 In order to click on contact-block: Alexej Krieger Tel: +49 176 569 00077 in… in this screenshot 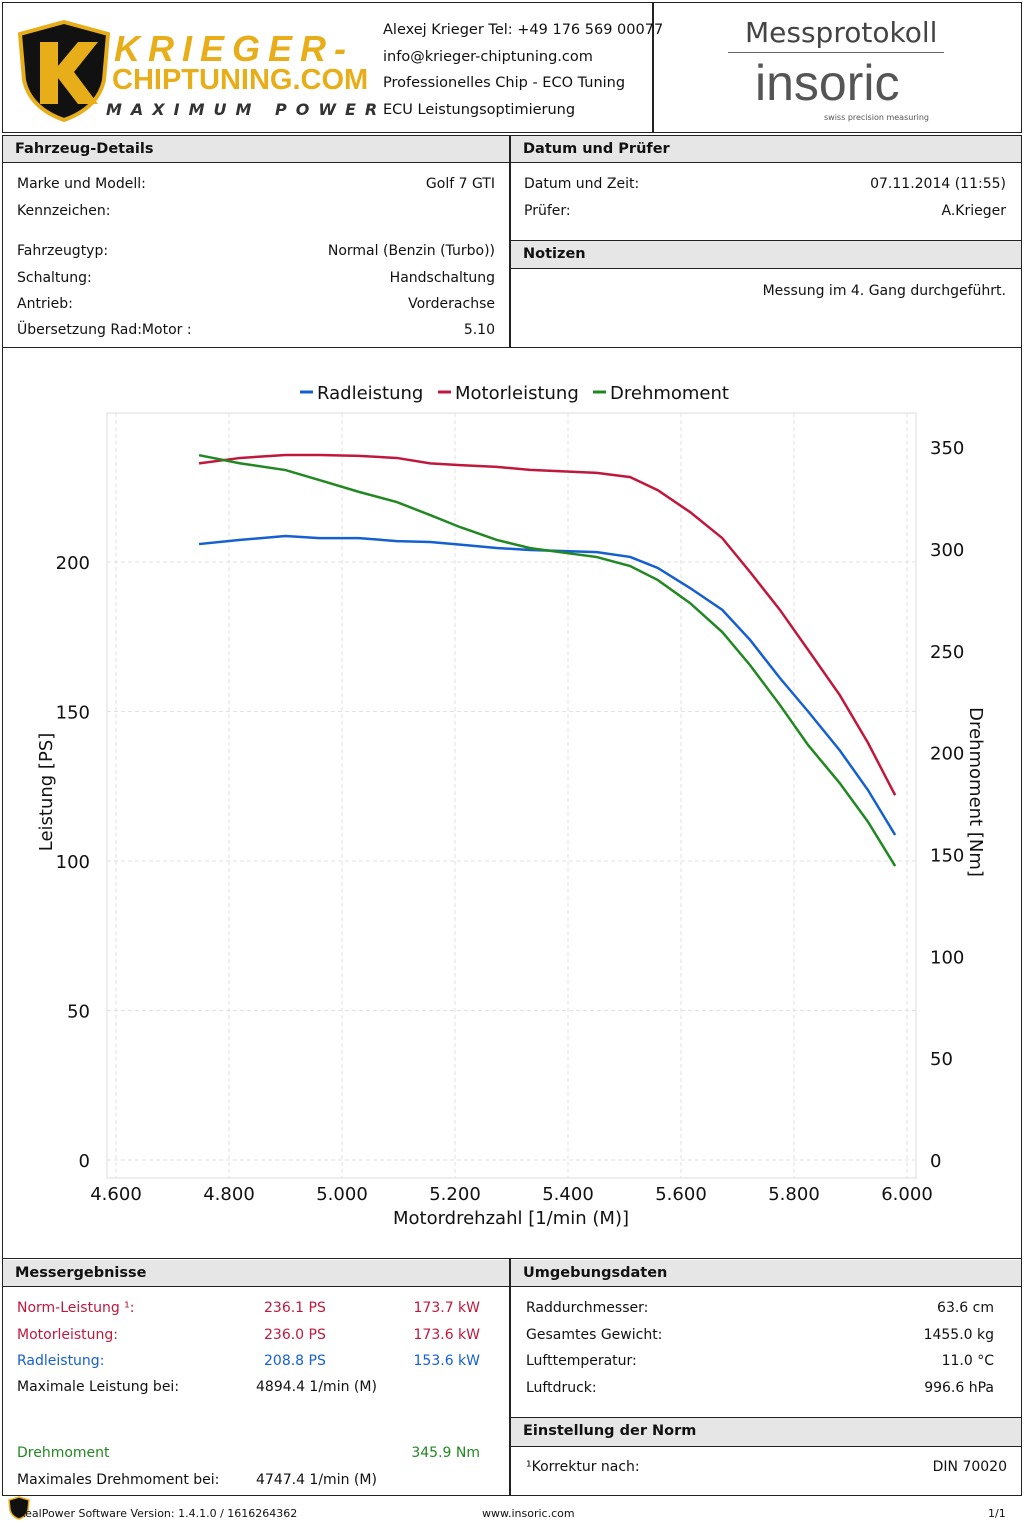, I will do `click(523, 70)`.